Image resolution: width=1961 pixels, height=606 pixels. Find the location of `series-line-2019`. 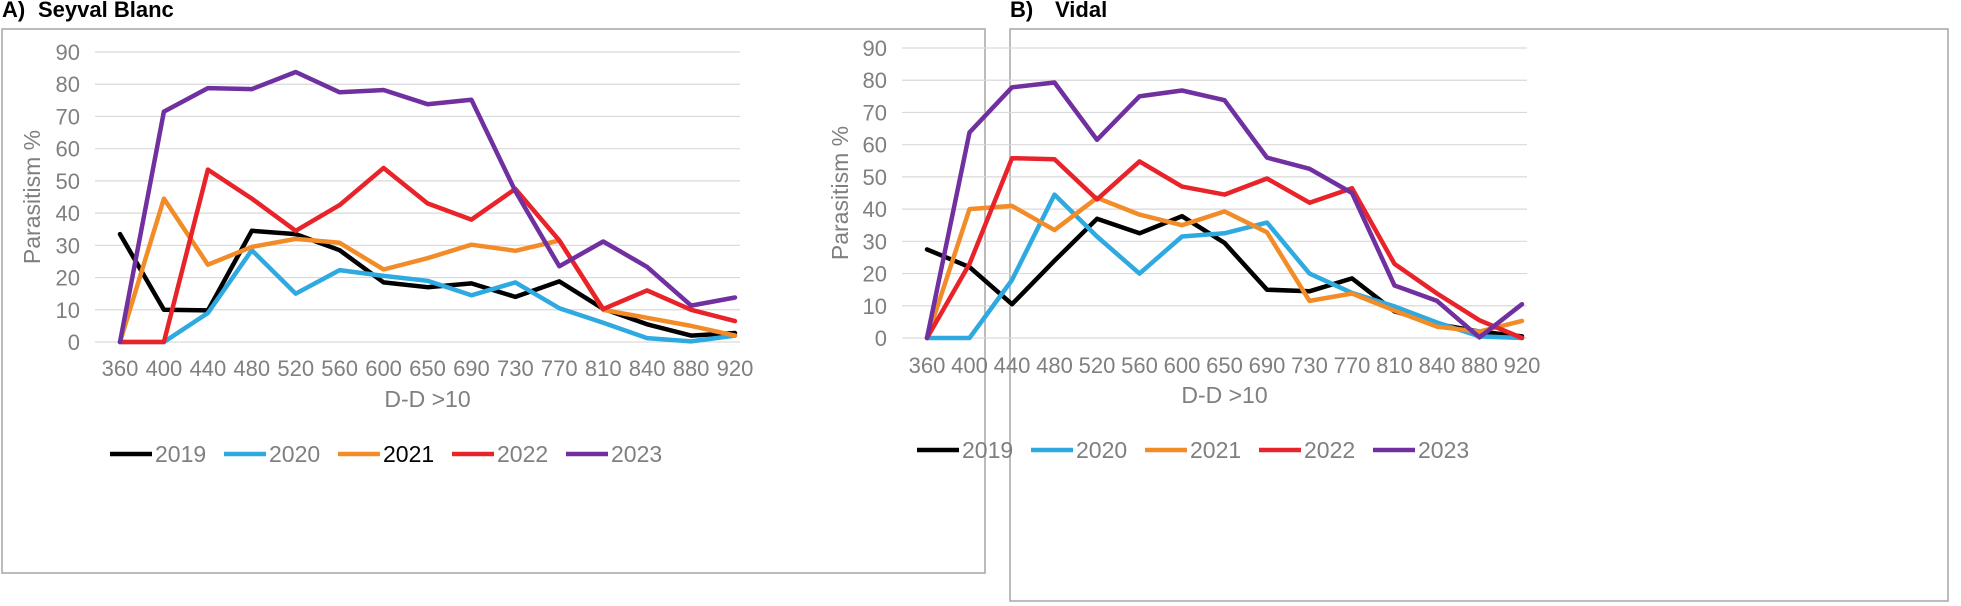

series-line-2019 is located at coordinates (427, 283).